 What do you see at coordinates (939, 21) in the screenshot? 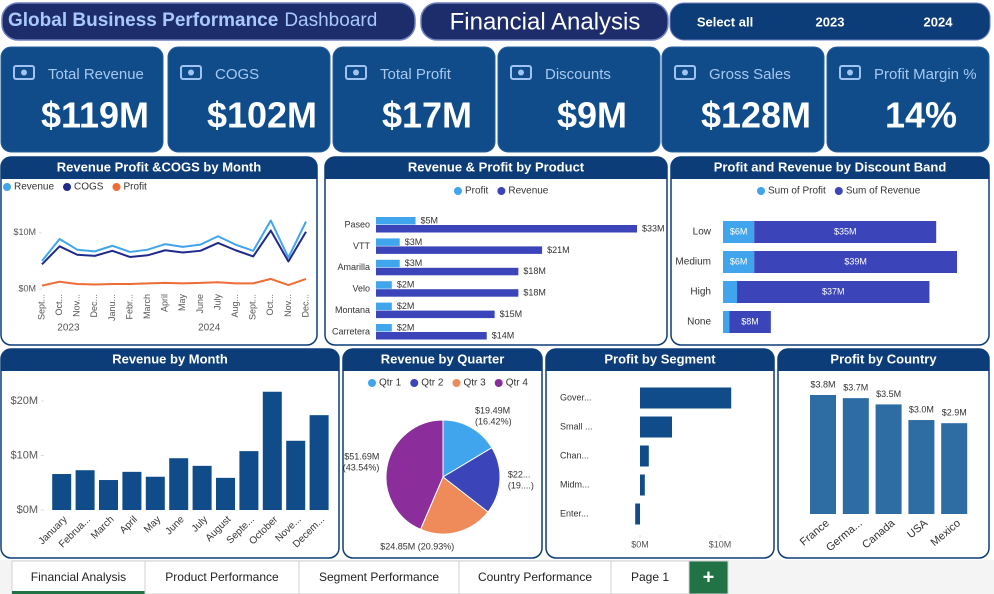
I see `slicer-option: 2024` at bounding box center [939, 21].